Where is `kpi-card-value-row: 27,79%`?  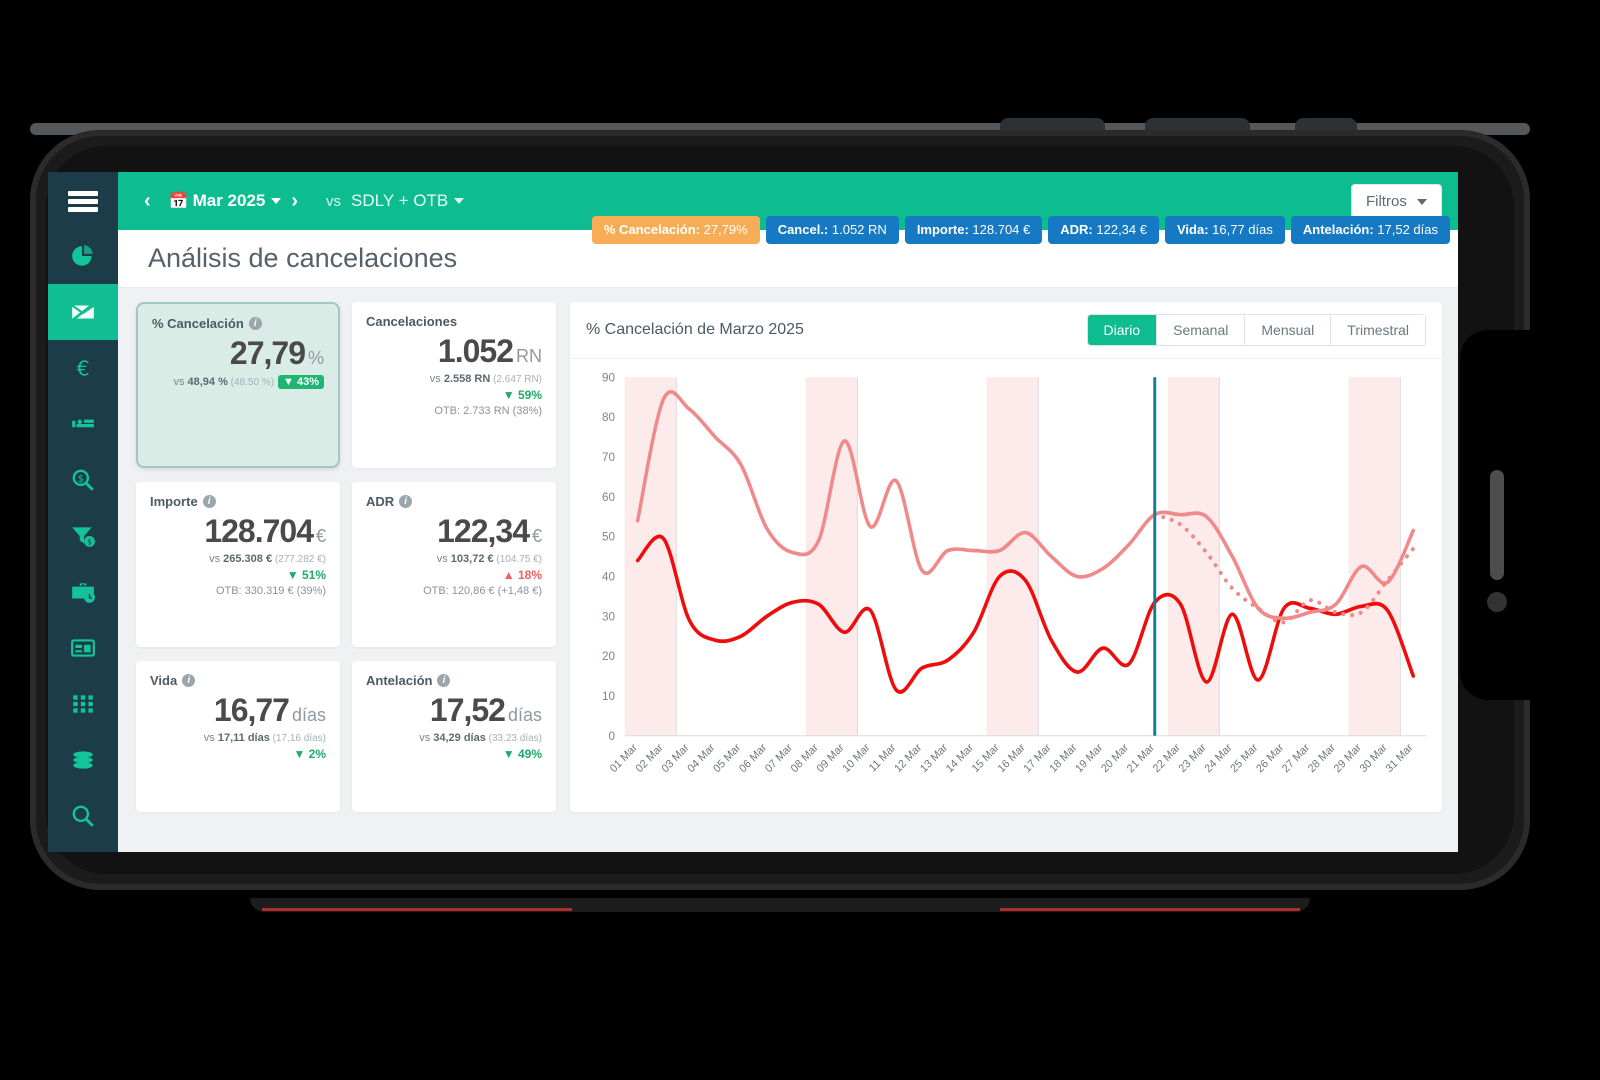 kpi-card-value-row: 27,79% is located at coordinates (238, 353).